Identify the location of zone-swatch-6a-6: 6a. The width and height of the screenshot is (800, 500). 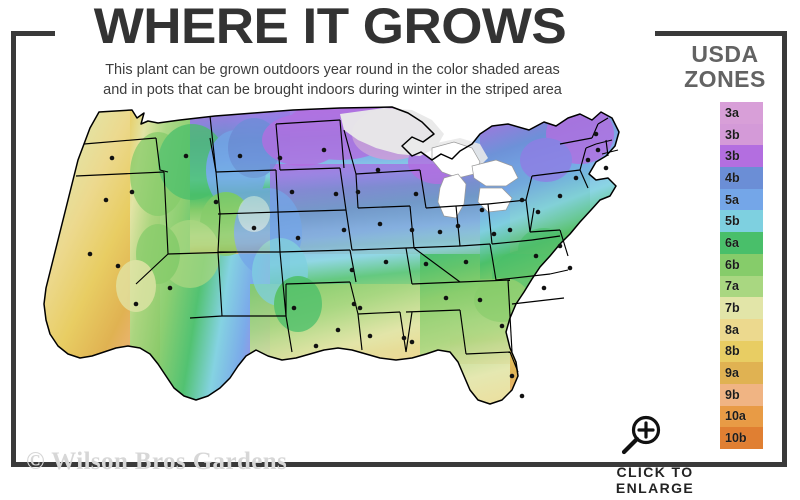
(741, 243).